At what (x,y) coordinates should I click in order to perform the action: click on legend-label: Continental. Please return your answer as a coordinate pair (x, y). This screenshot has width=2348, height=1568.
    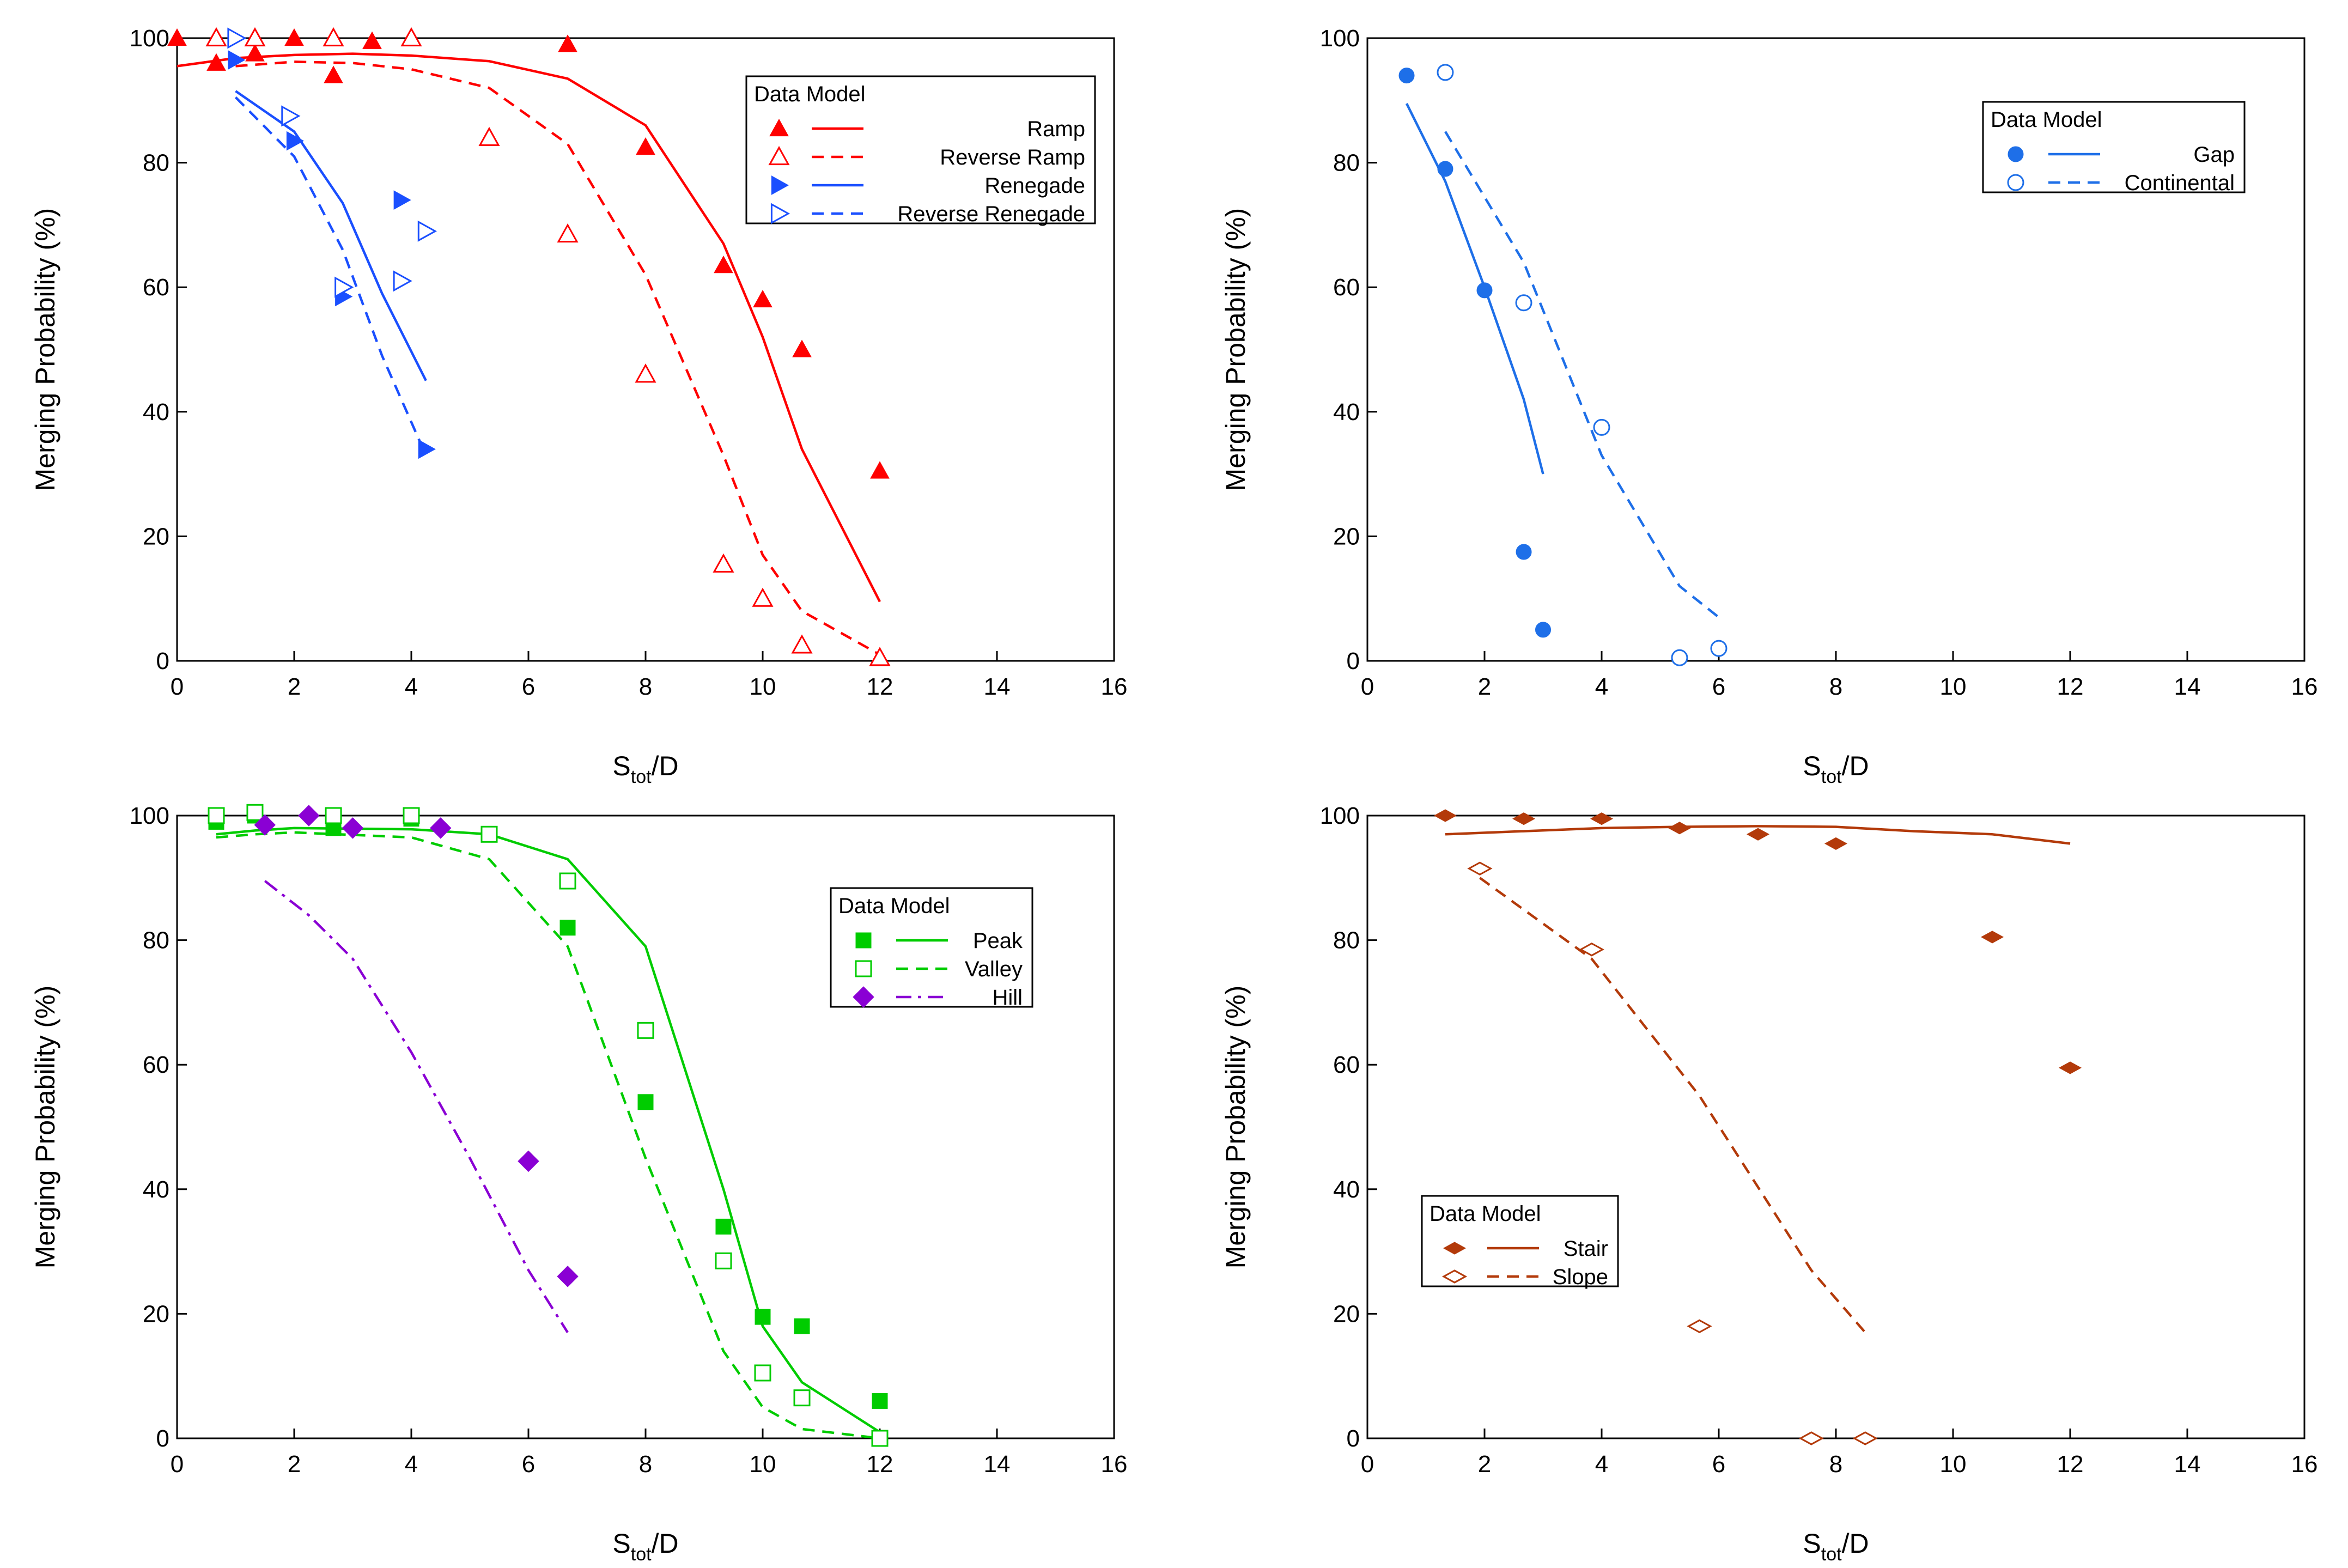
    Looking at the image, I should click on (2180, 183).